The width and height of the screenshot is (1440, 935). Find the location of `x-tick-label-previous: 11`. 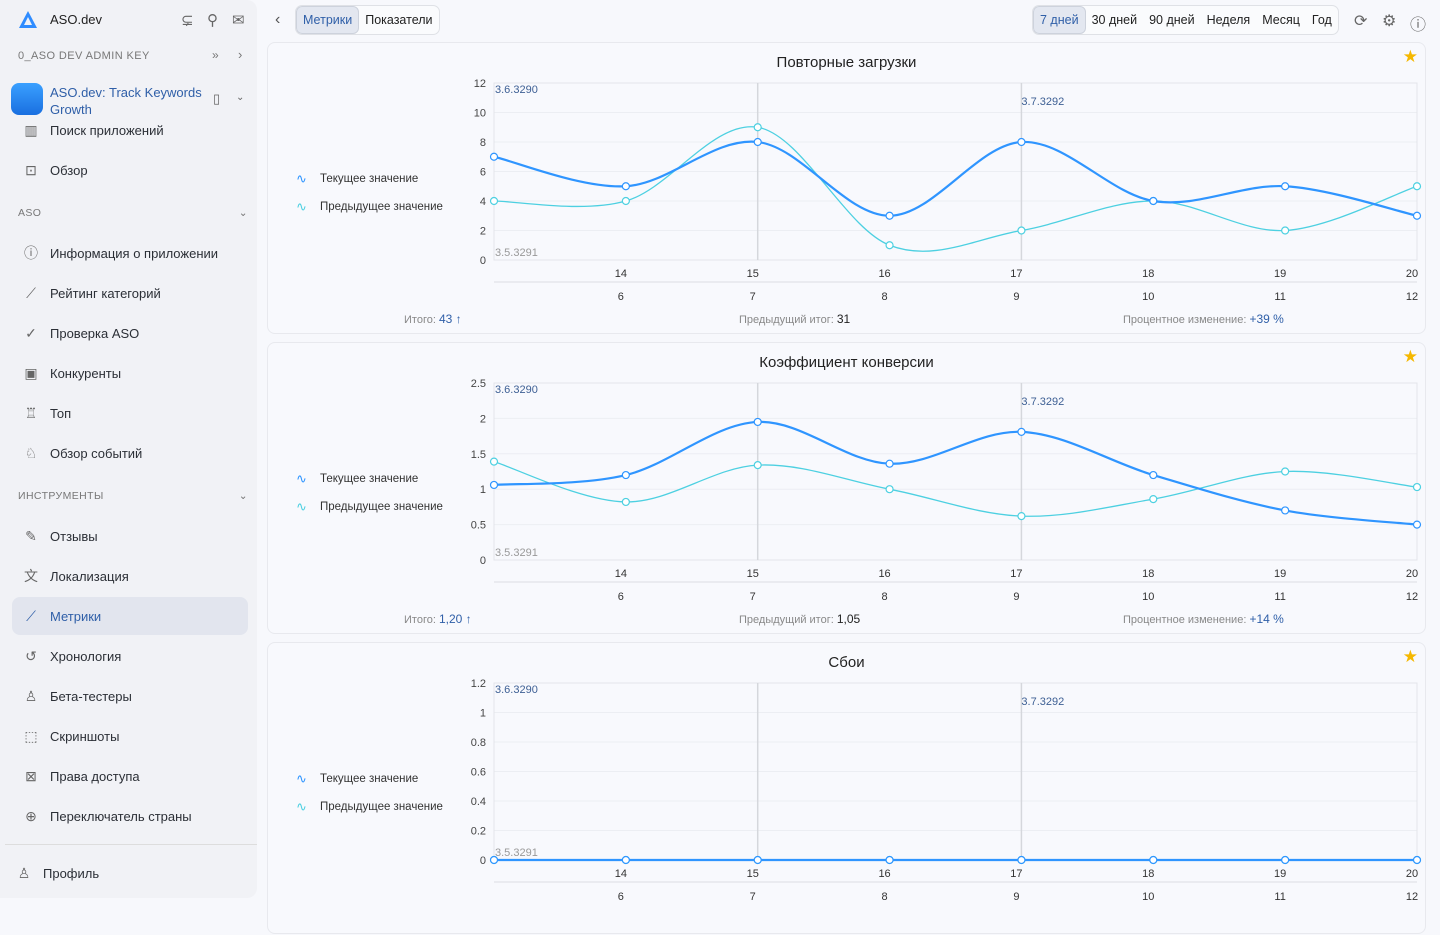

x-tick-label-previous: 11 is located at coordinates (1279, 897).